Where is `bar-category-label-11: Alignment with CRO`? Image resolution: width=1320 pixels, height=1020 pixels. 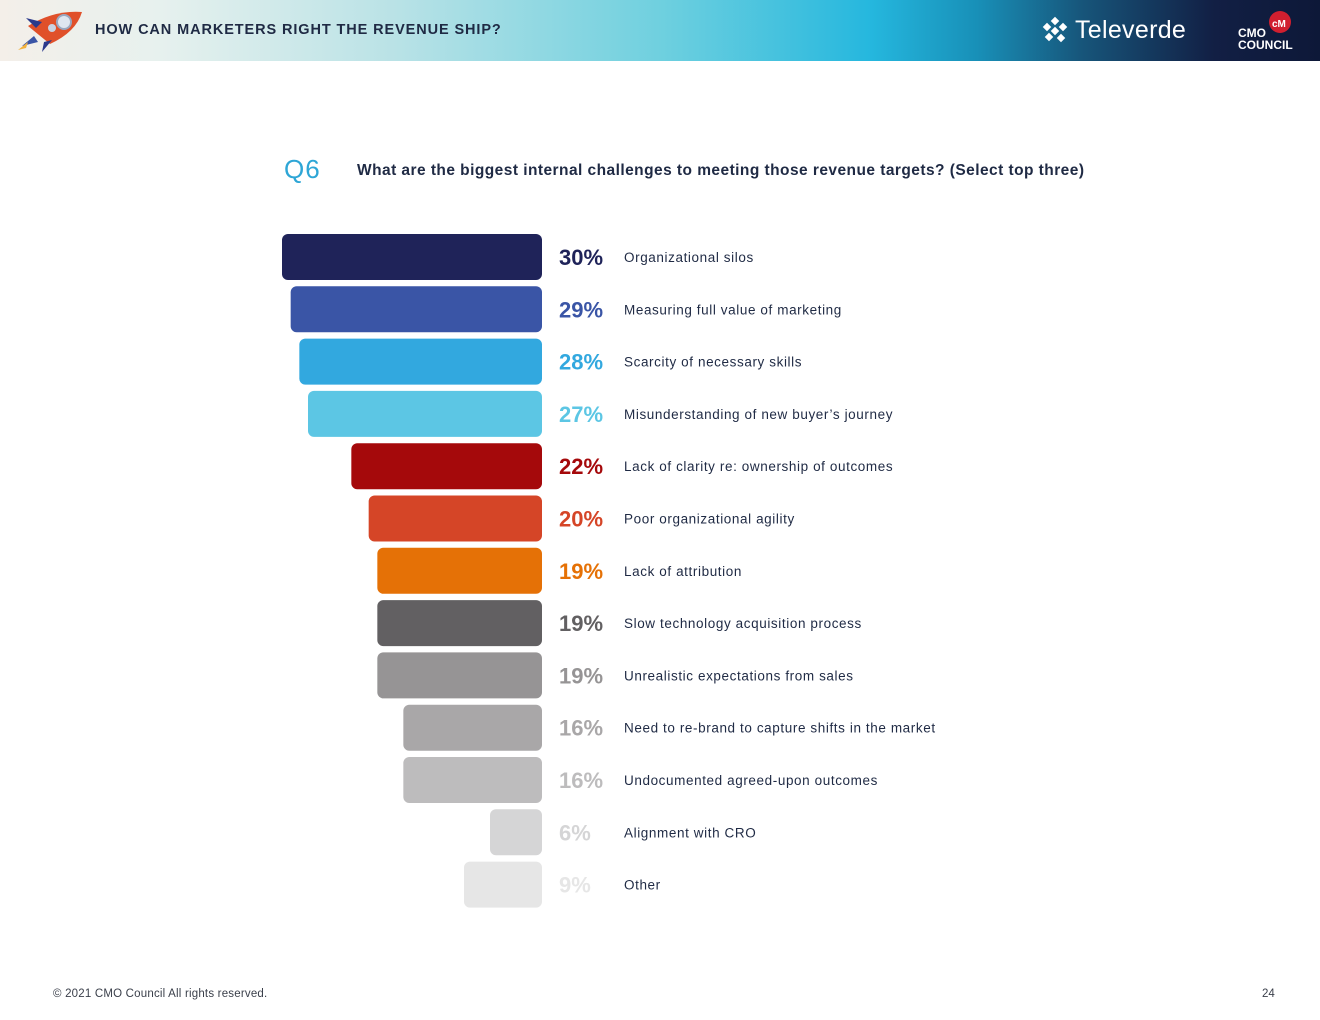
bar-category-label-11: Alignment with CRO is located at coordinates (690, 832).